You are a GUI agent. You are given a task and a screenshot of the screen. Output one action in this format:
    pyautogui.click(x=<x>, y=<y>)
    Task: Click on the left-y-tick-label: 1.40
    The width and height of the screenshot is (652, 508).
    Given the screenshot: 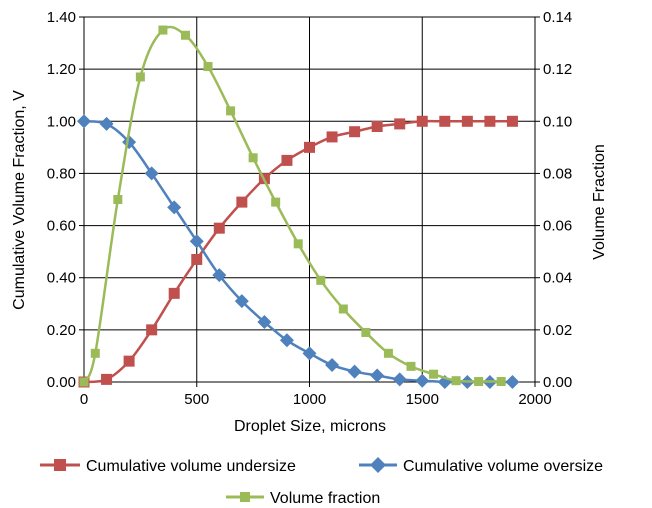 What is the action you would take?
    pyautogui.click(x=61, y=17)
    